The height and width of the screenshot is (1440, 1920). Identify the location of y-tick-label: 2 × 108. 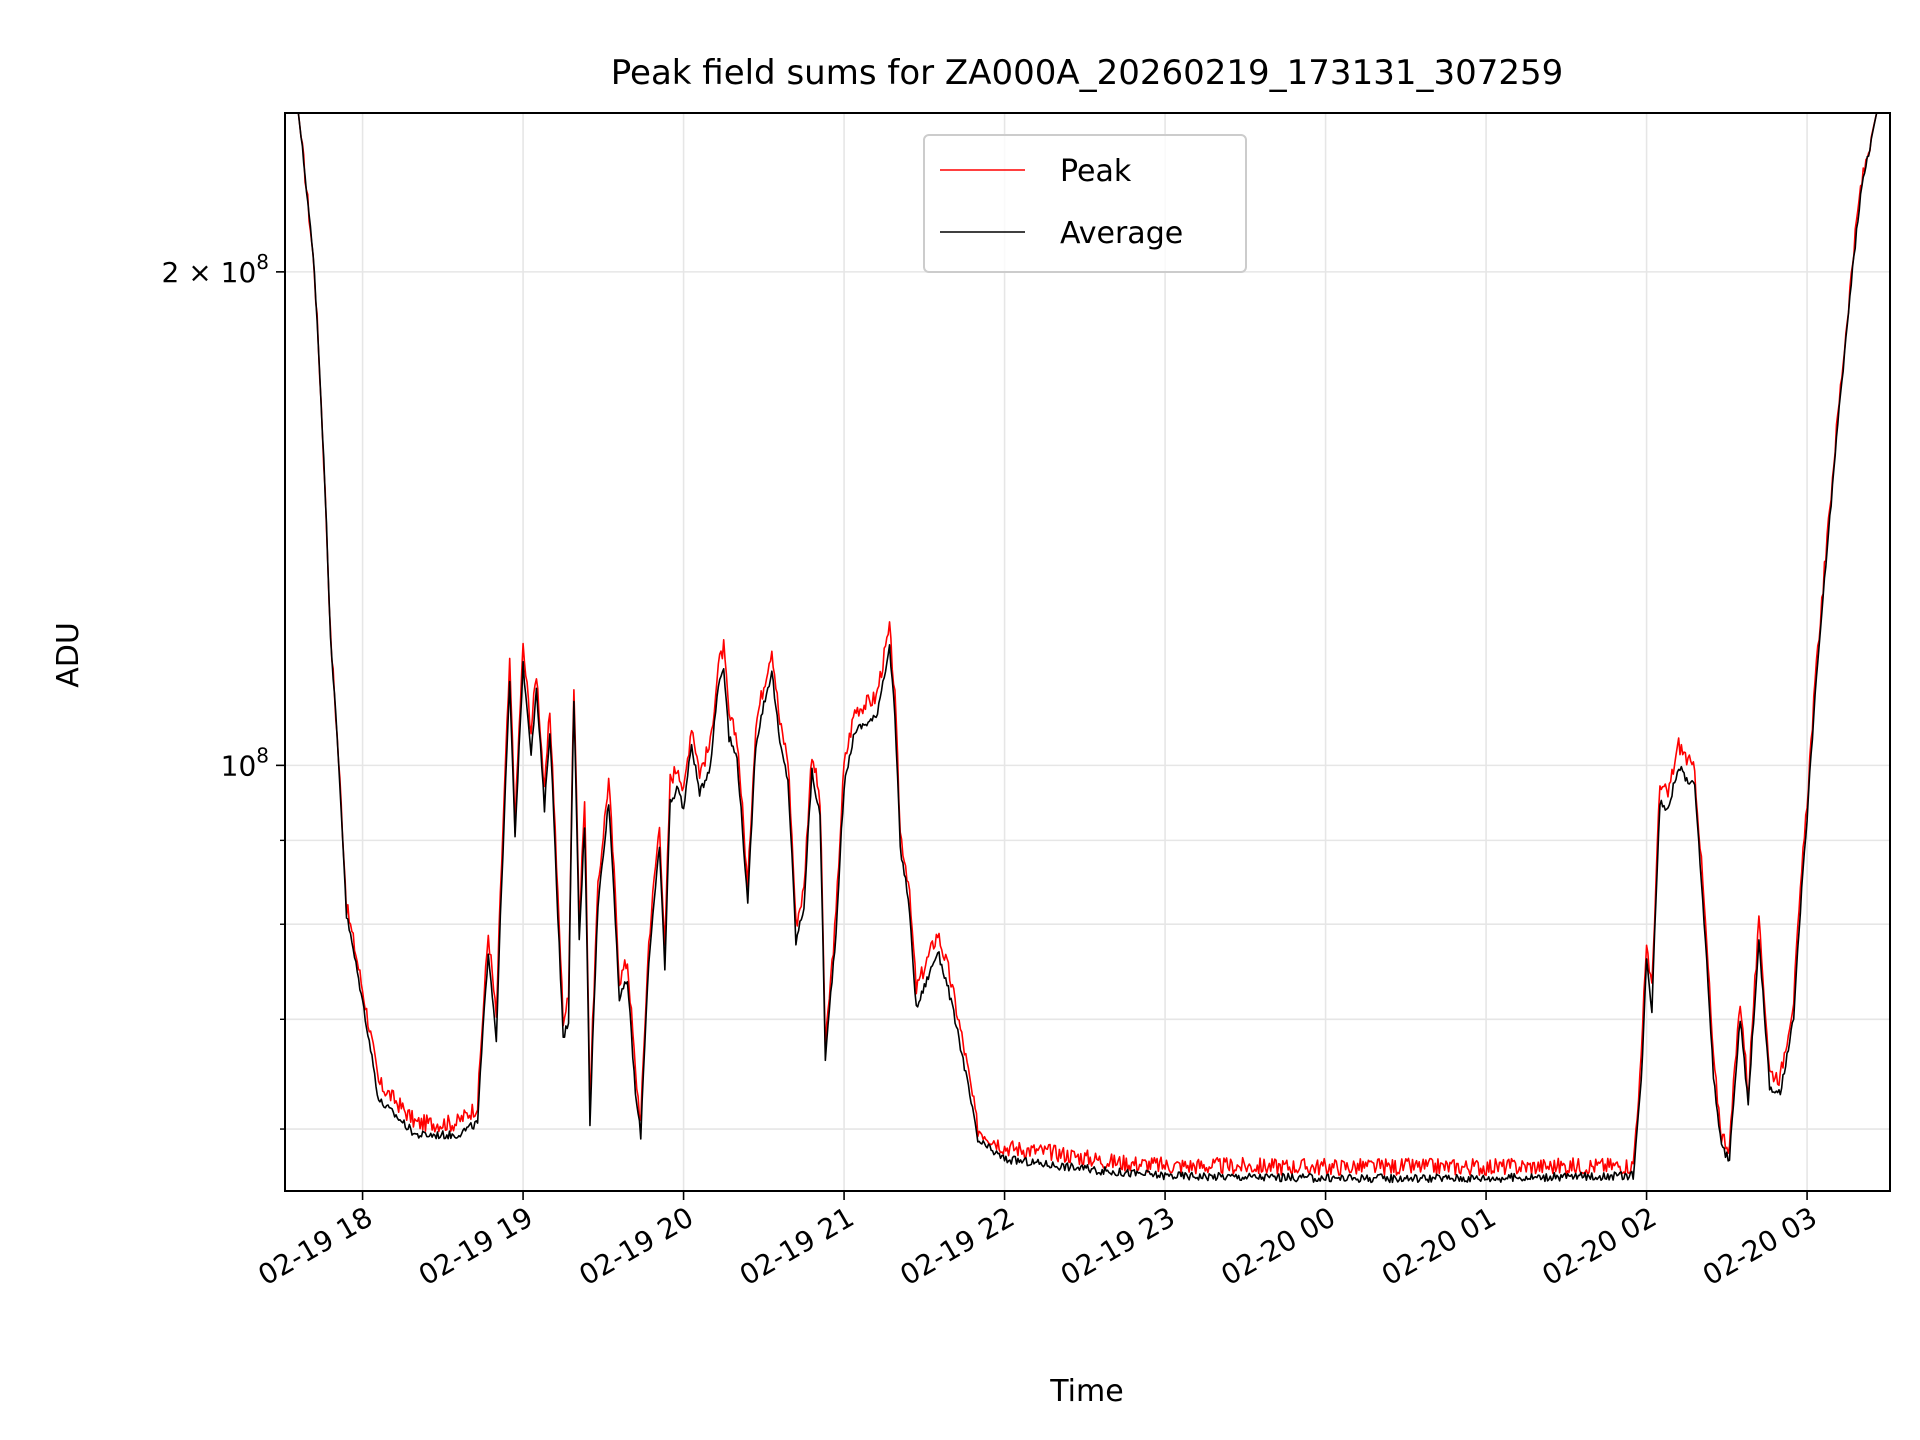
(215, 269).